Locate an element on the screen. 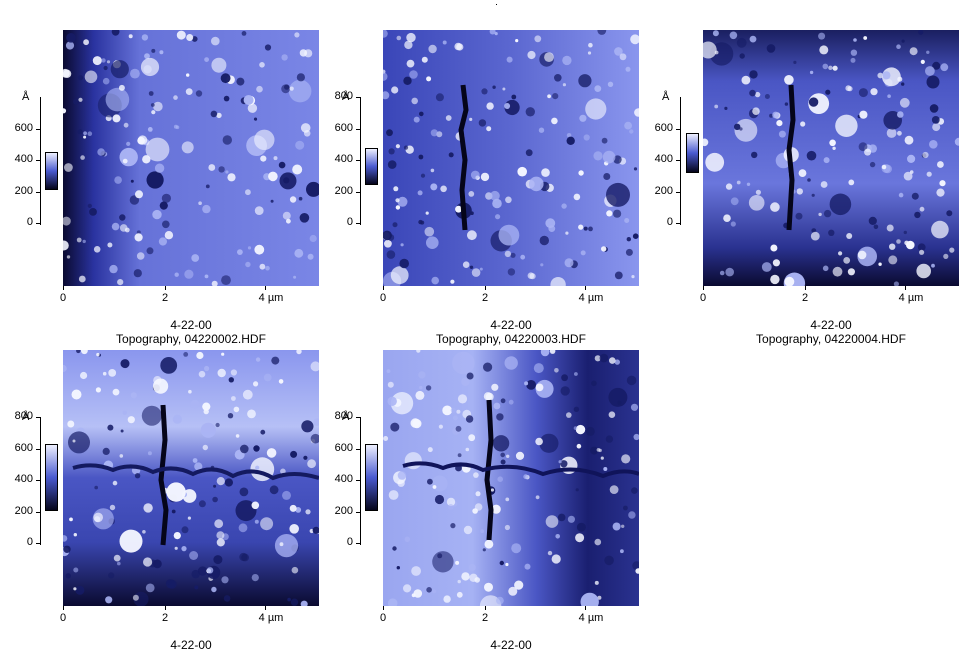  caption-title: Topography, 04220003.HDF is located at coordinates (511, 339).